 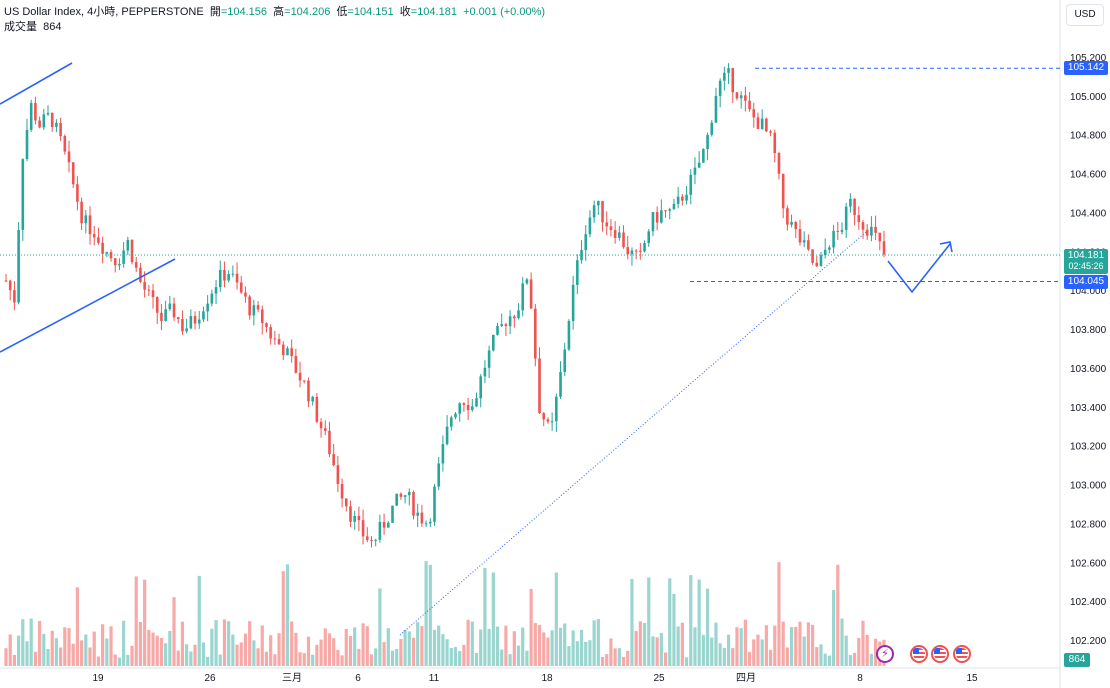 I want to click on currency-button: USD, so click(x=1085, y=15).